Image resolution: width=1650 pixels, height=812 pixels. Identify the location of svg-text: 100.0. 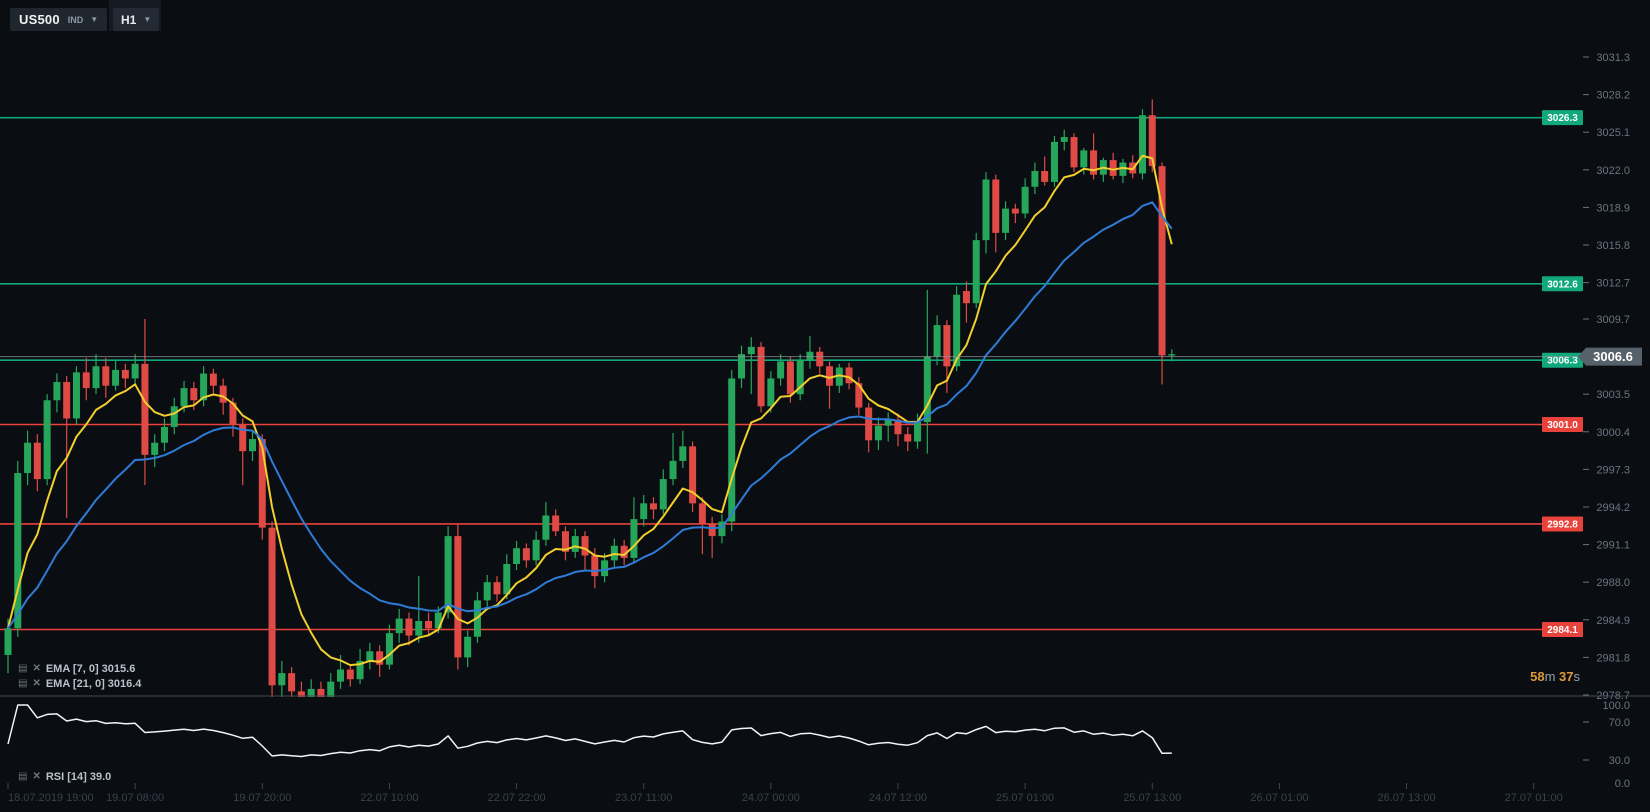
(1616, 706).